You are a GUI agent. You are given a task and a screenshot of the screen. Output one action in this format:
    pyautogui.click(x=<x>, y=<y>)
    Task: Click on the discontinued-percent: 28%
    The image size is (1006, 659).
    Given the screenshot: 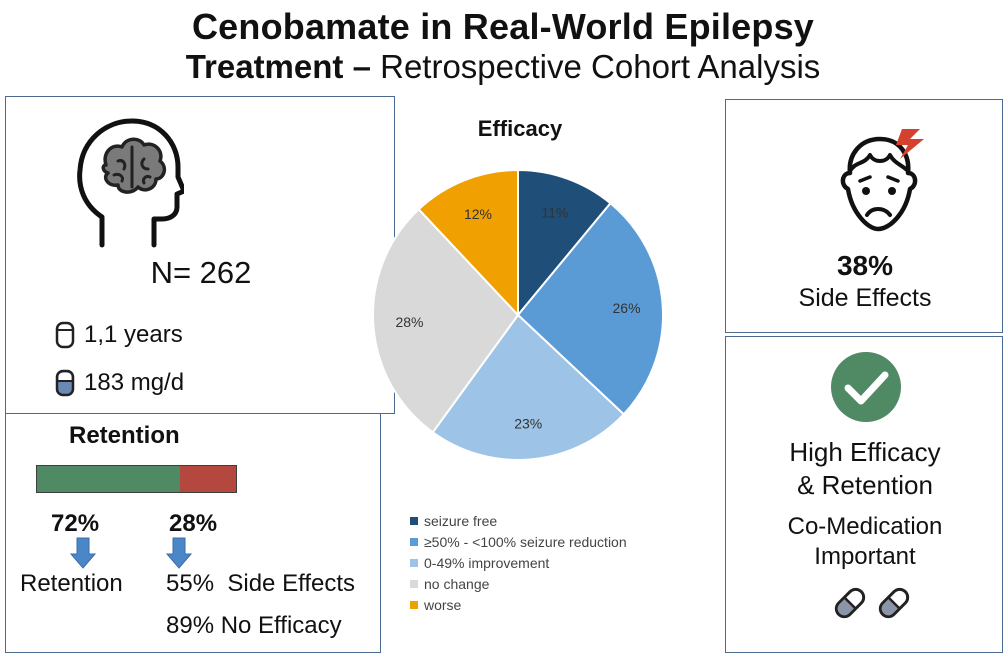 What is the action you would take?
    pyautogui.click(x=193, y=523)
    